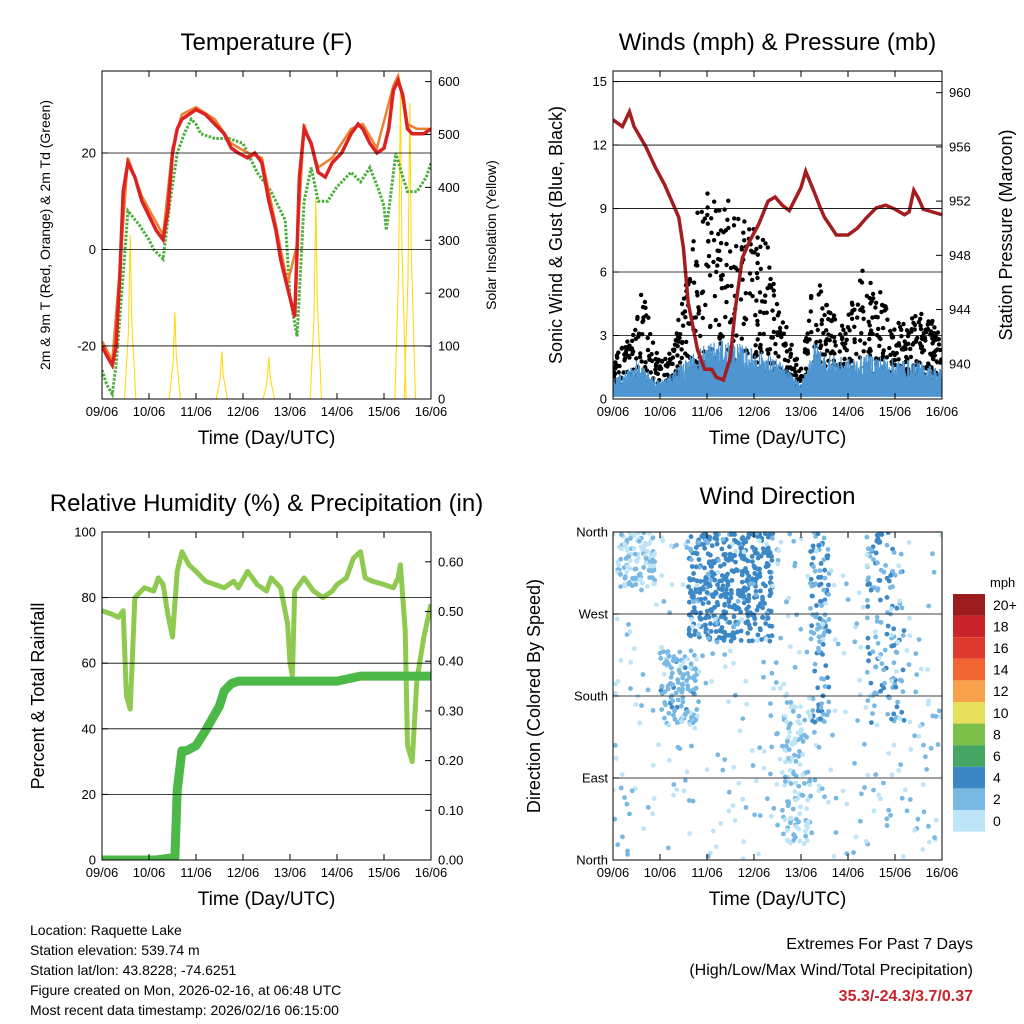  What do you see at coordinates (594, 614) in the screenshot?
I see `y-tick-label: West` at bounding box center [594, 614].